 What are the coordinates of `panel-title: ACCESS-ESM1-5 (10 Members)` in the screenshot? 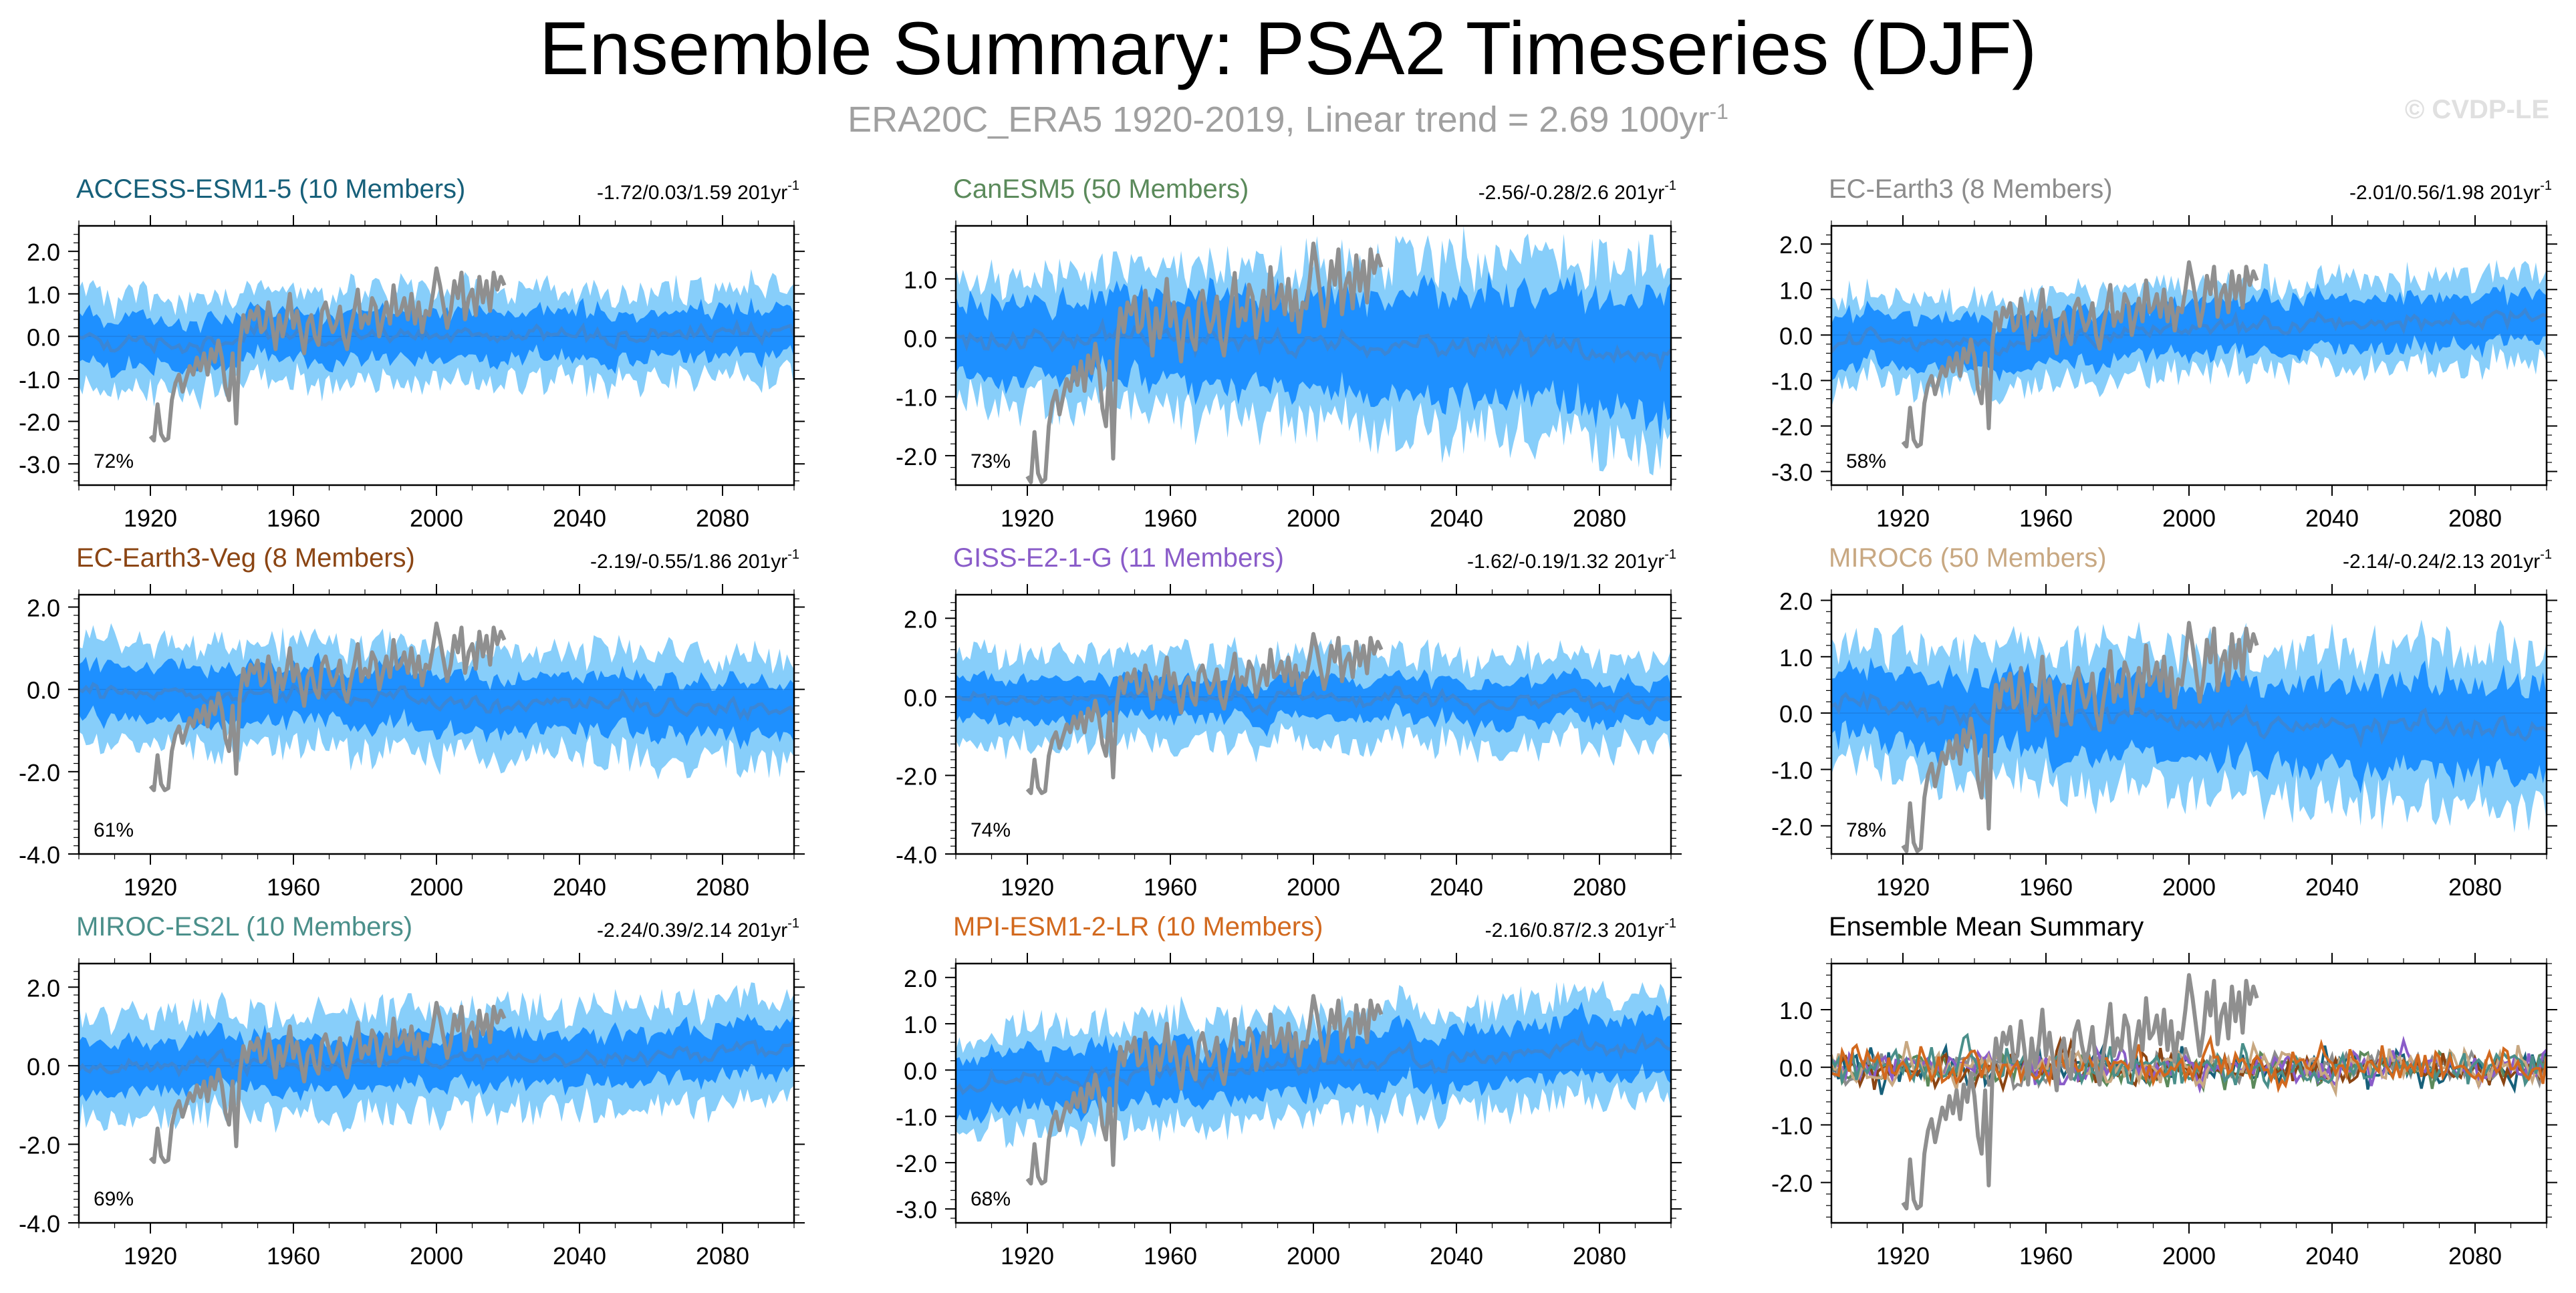 It's located at (271, 189).